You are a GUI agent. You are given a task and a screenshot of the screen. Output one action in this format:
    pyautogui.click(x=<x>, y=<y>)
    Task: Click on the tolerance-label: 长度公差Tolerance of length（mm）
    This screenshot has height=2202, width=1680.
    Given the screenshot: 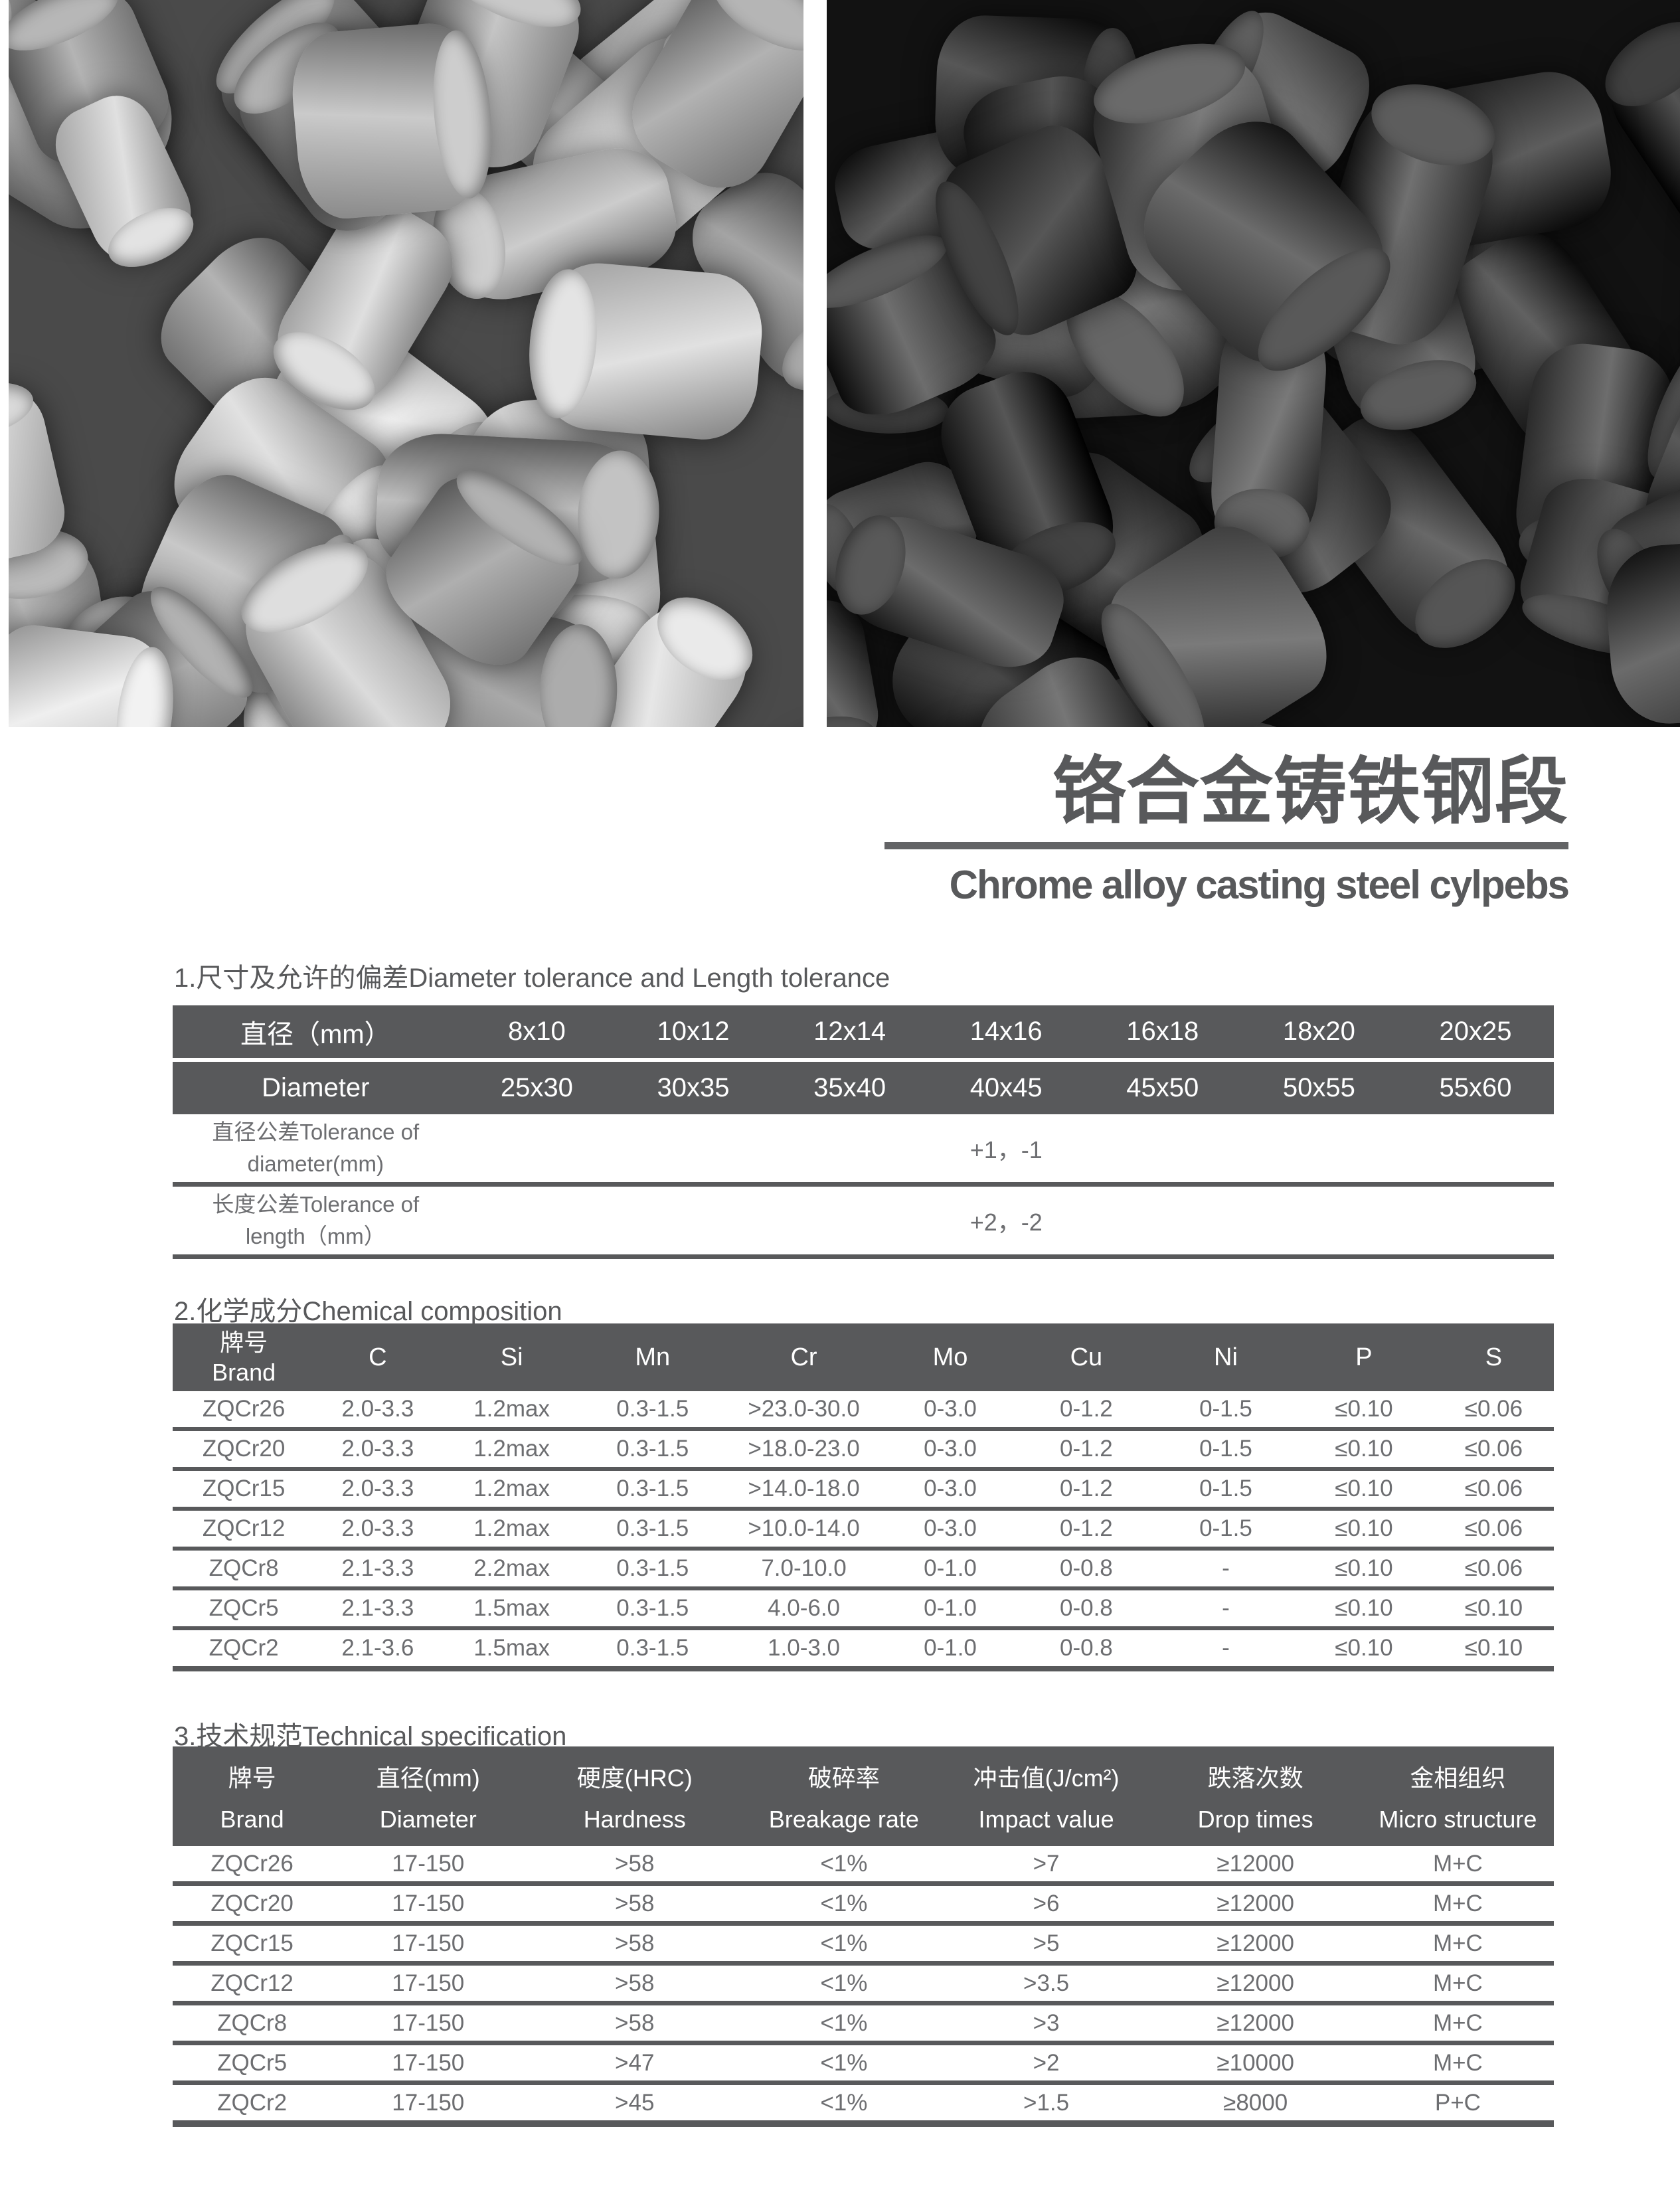 What is the action you would take?
    pyautogui.click(x=316, y=1220)
    